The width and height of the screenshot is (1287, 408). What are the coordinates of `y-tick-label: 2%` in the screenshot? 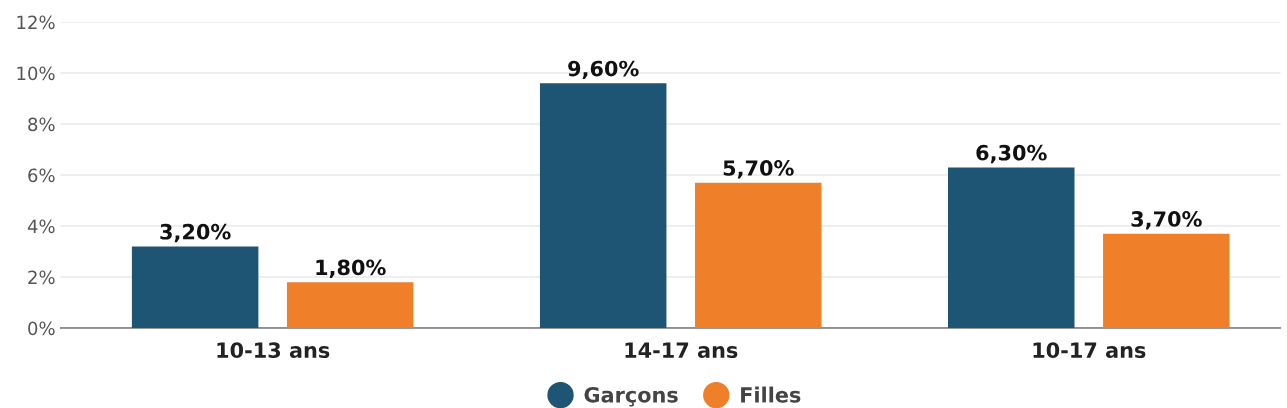 It's located at (41, 277).